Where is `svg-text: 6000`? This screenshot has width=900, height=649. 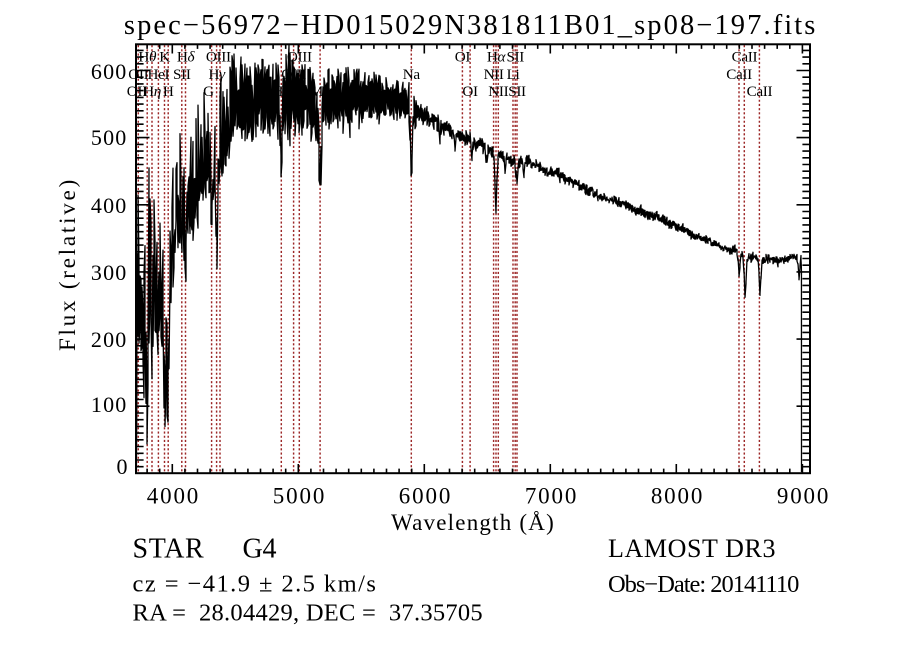
svg-text: 6000 is located at coordinates (425, 496).